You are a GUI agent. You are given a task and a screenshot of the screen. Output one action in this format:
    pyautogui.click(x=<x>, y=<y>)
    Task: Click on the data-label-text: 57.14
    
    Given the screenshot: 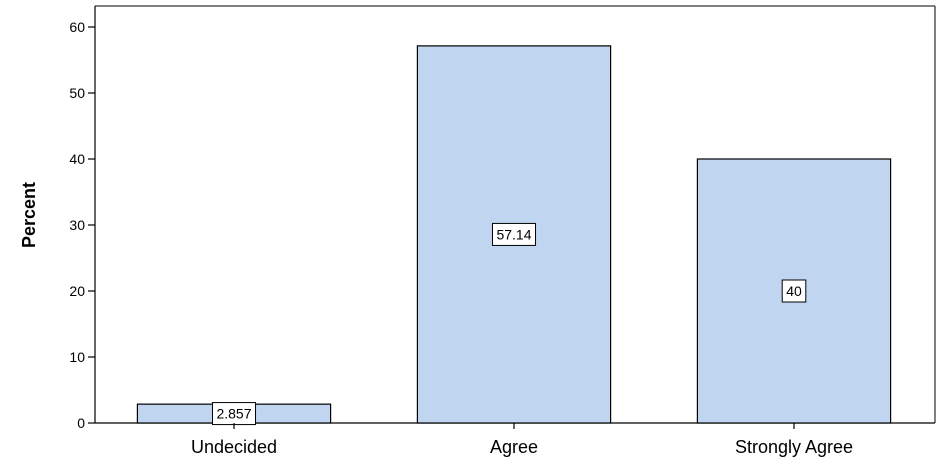 What is the action you would take?
    pyautogui.click(x=513, y=234)
    